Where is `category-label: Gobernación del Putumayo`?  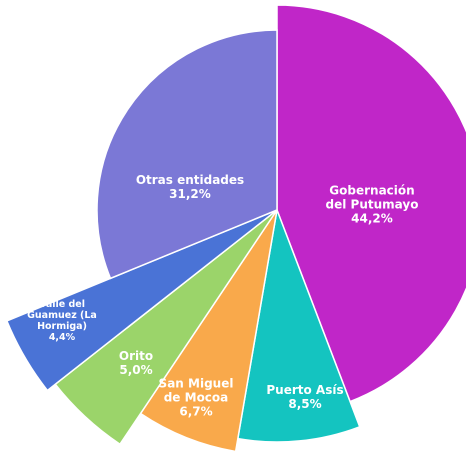 category-label: Gobernación del Putumayo is located at coordinates (372, 197).